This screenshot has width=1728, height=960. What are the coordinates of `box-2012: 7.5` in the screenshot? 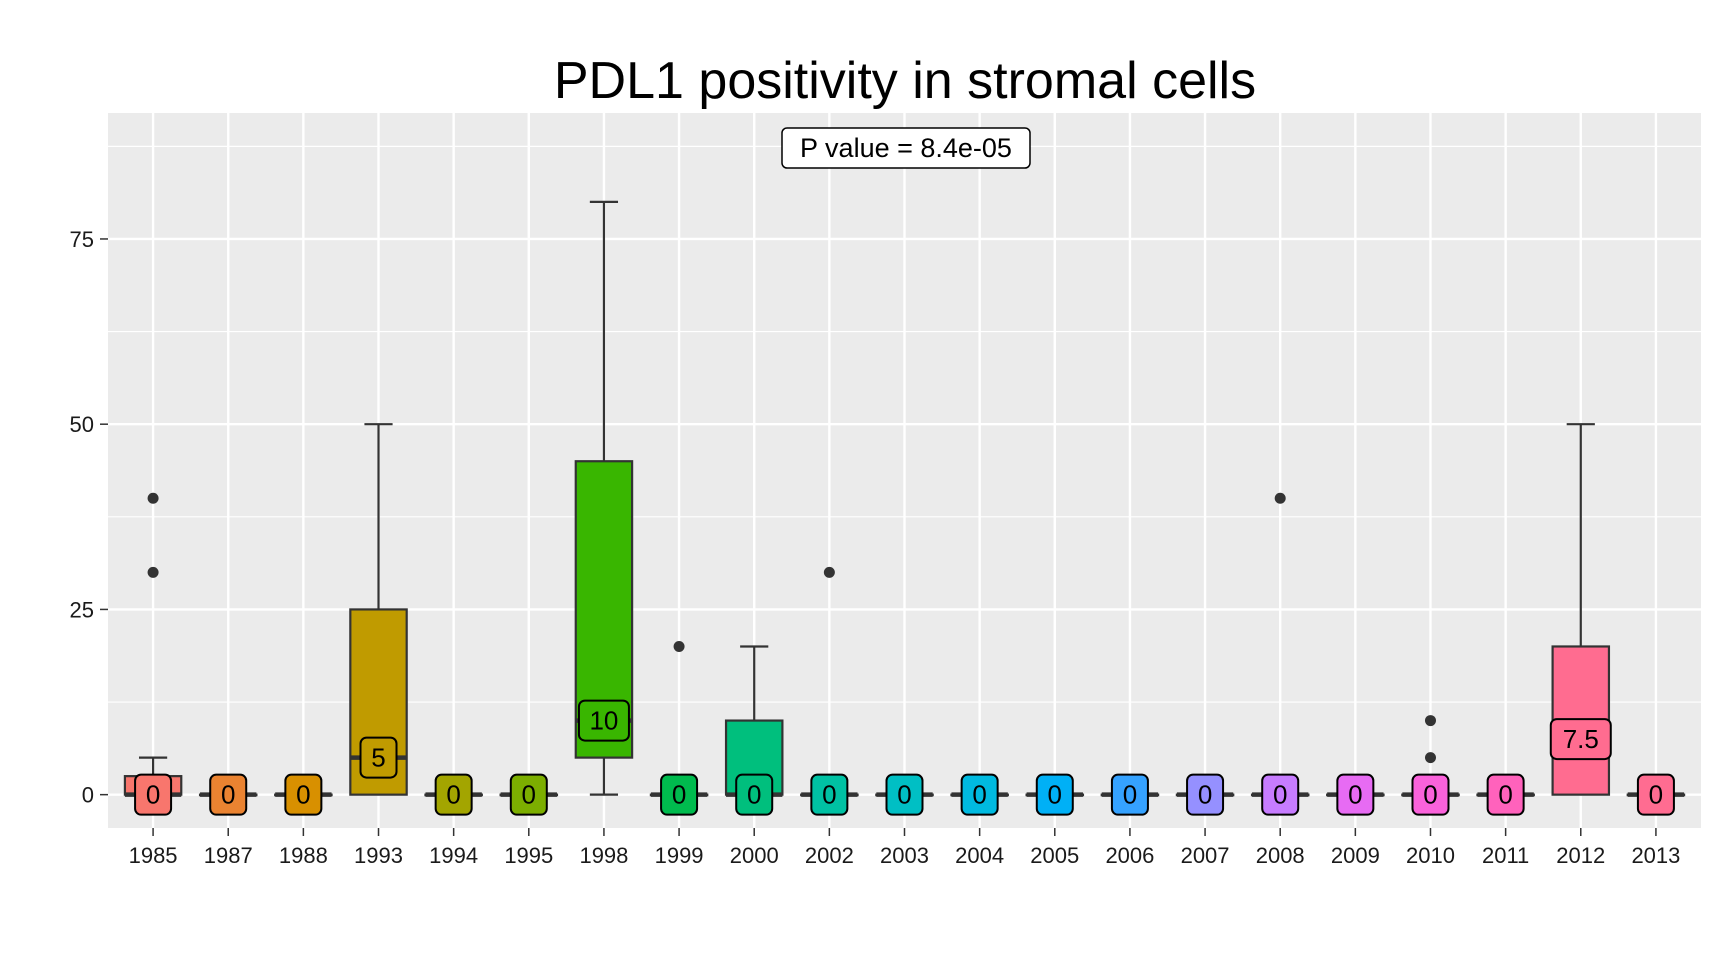 It's located at (1580, 609).